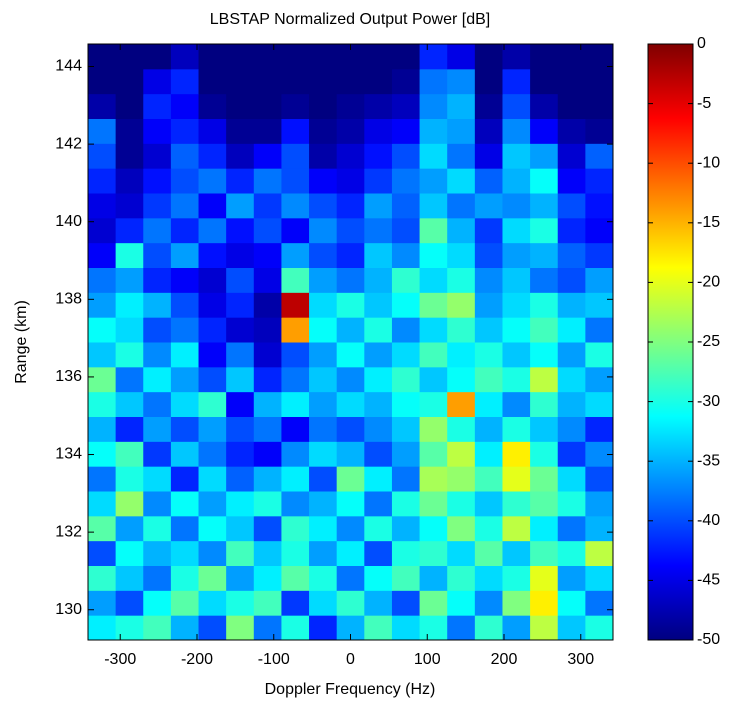 The image size is (736, 711). Describe the element at coordinates (708, 460) in the screenshot. I see `colorbar-tick-label: -35` at that location.